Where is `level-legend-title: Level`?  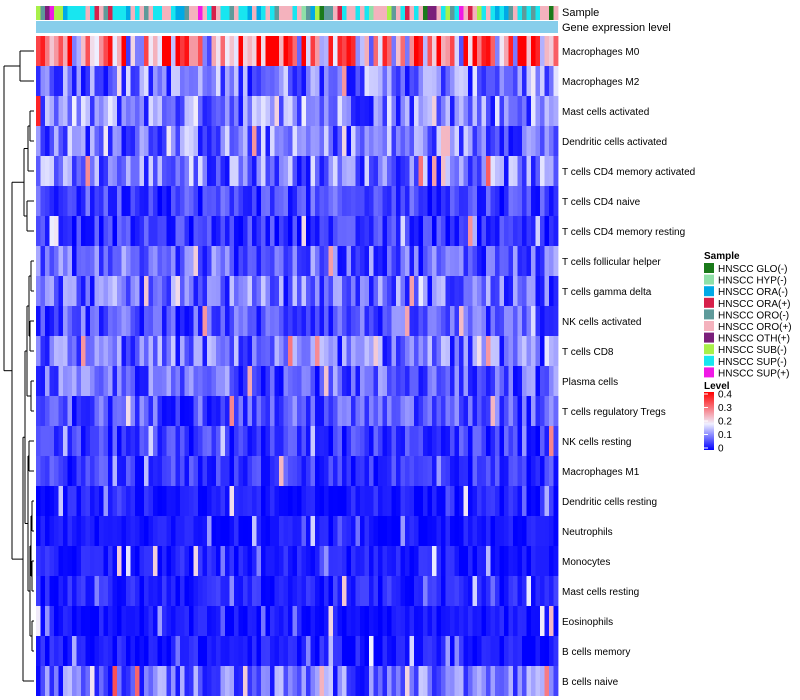 level-legend-title: Level is located at coordinates (717, 386).